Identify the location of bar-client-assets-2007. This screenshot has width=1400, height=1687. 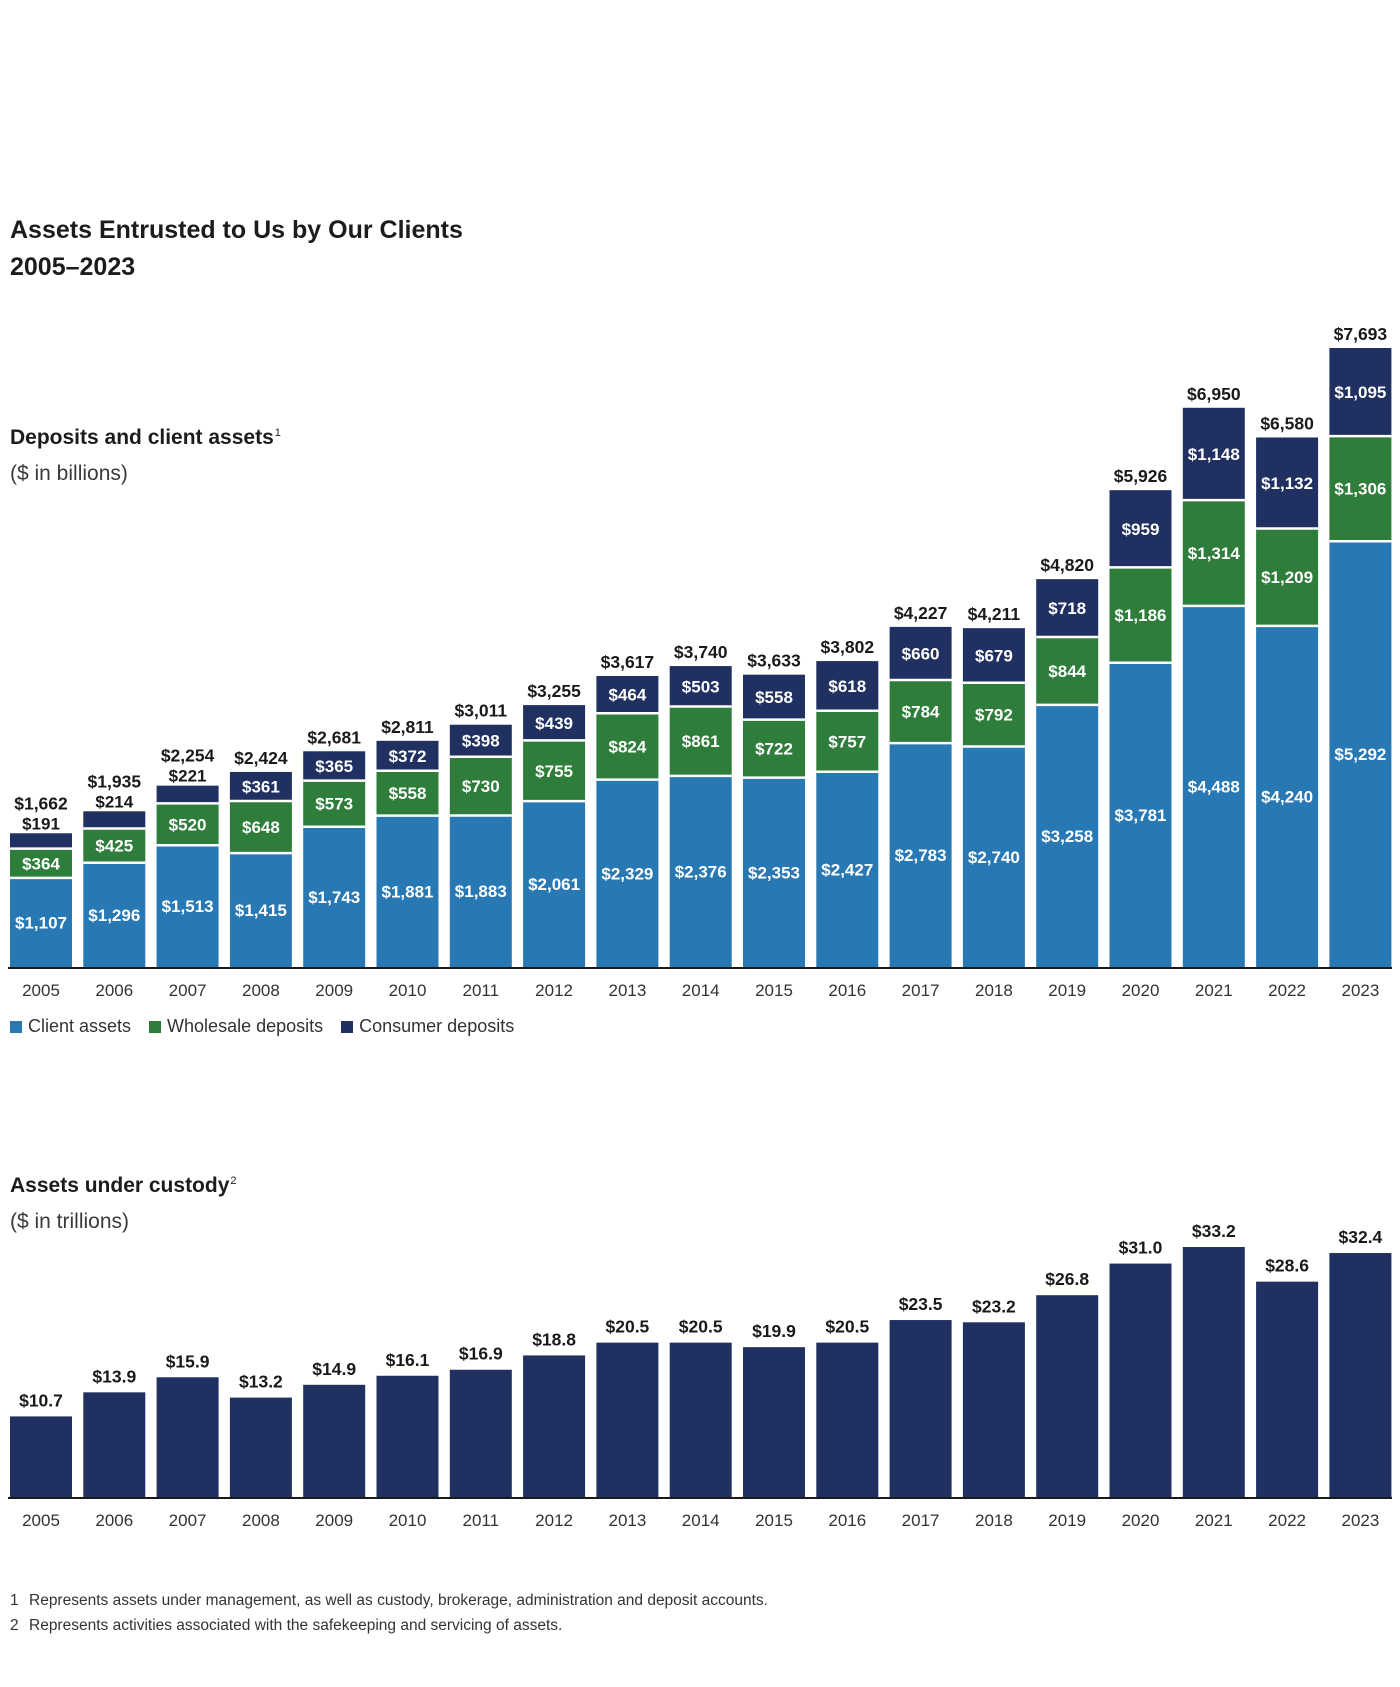
(187, 906).